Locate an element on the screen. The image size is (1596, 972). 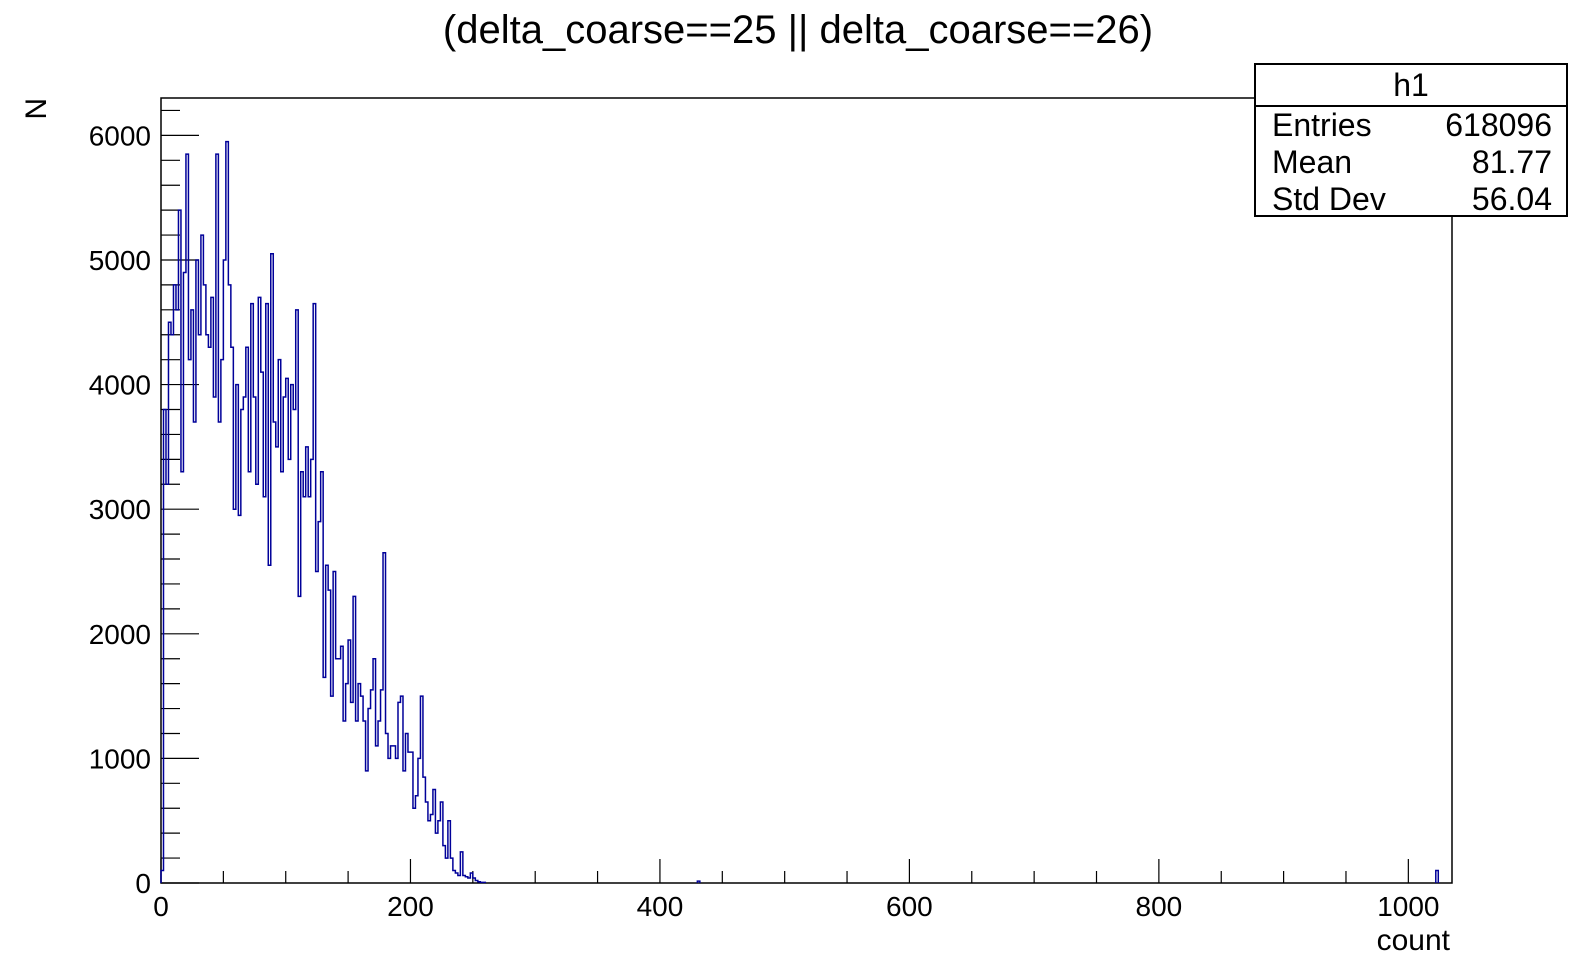
stats-value: 618096 is located at coordinates (1498, 125).